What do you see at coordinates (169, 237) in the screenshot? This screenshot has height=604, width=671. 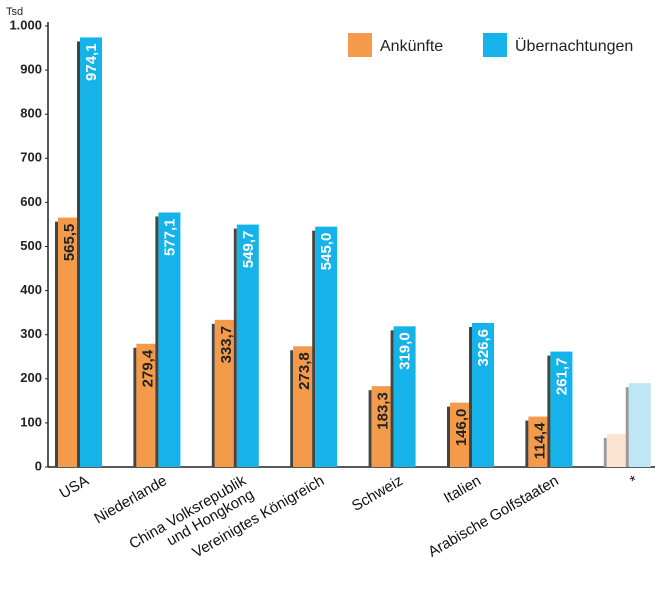 I see `value-label: 577,1` at bounding box center [169, 237].